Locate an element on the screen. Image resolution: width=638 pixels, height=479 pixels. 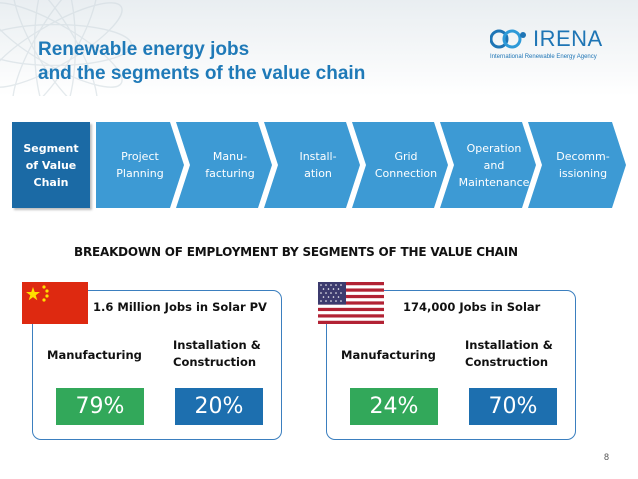
usa-installation-label: Installation & Construction is located at coordinates (509, 354).